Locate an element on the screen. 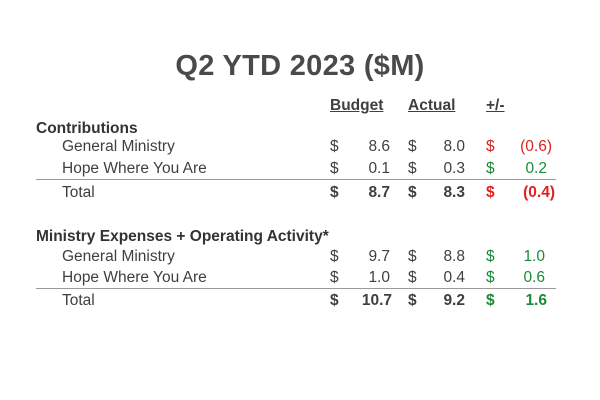  variance-value: 0.2 is located at coordinates (536, 168).